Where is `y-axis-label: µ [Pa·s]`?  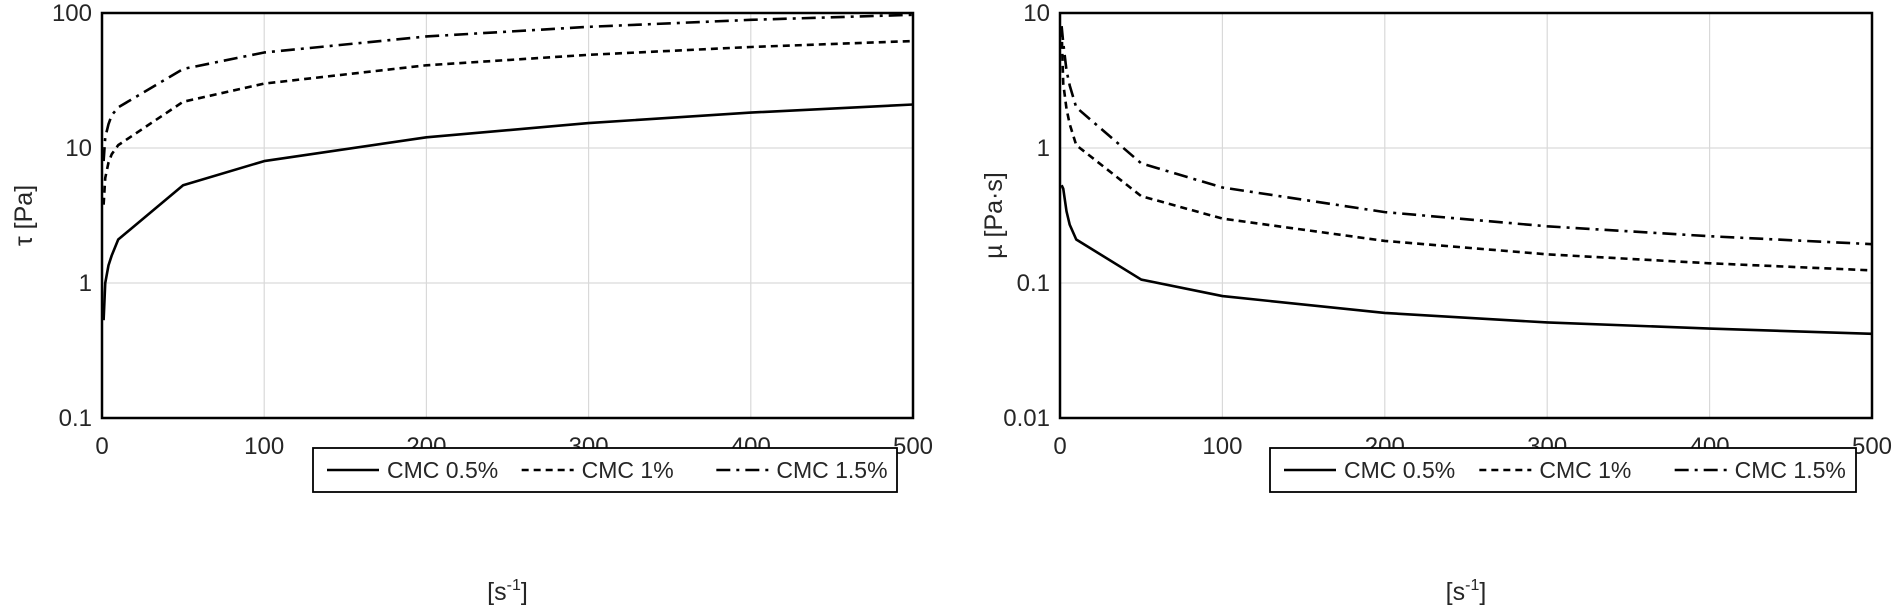 y-axis-label: µ [Pa·s] is located at coordinates (994, 215).